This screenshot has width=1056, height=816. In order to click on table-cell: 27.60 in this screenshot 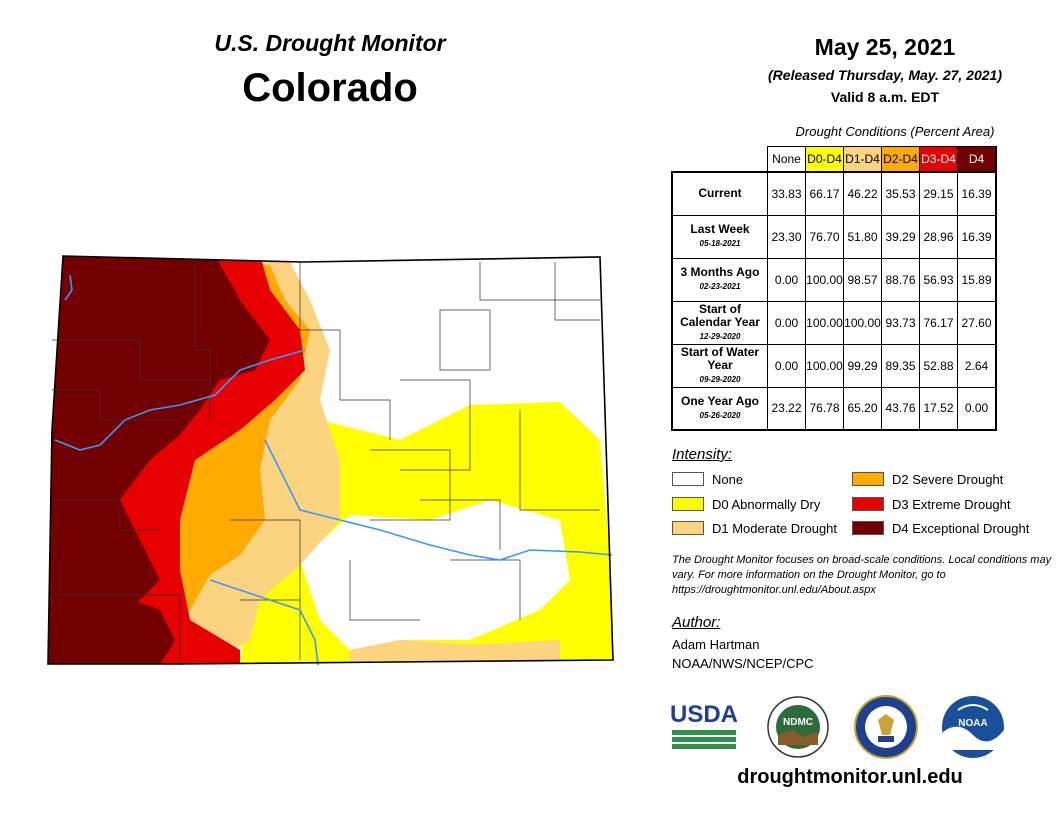, I will do `click(977, 322)`.